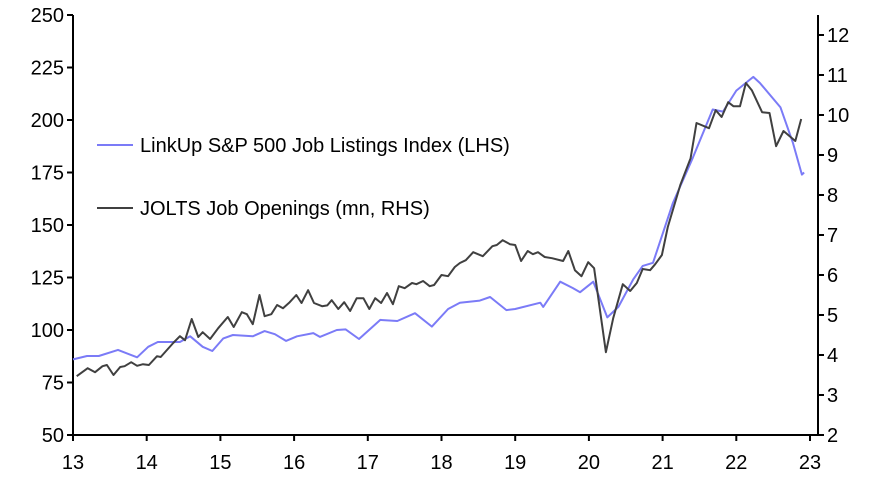  I want to click on y-left-tick-label: 200, so click(47, 121).